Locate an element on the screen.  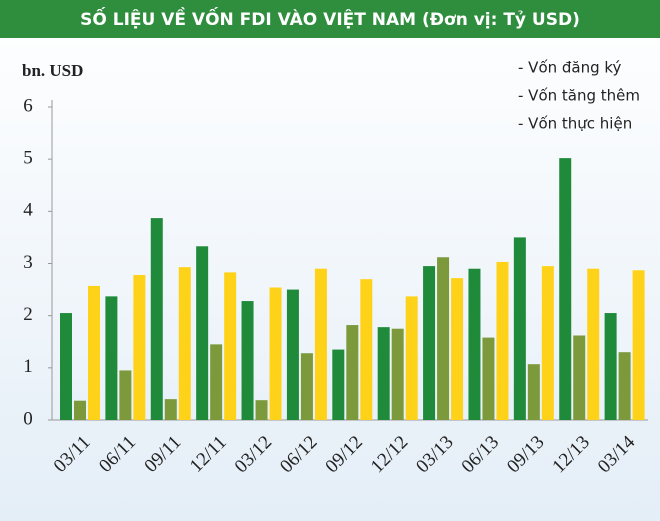
title-band is located at coordinates (330, 19).